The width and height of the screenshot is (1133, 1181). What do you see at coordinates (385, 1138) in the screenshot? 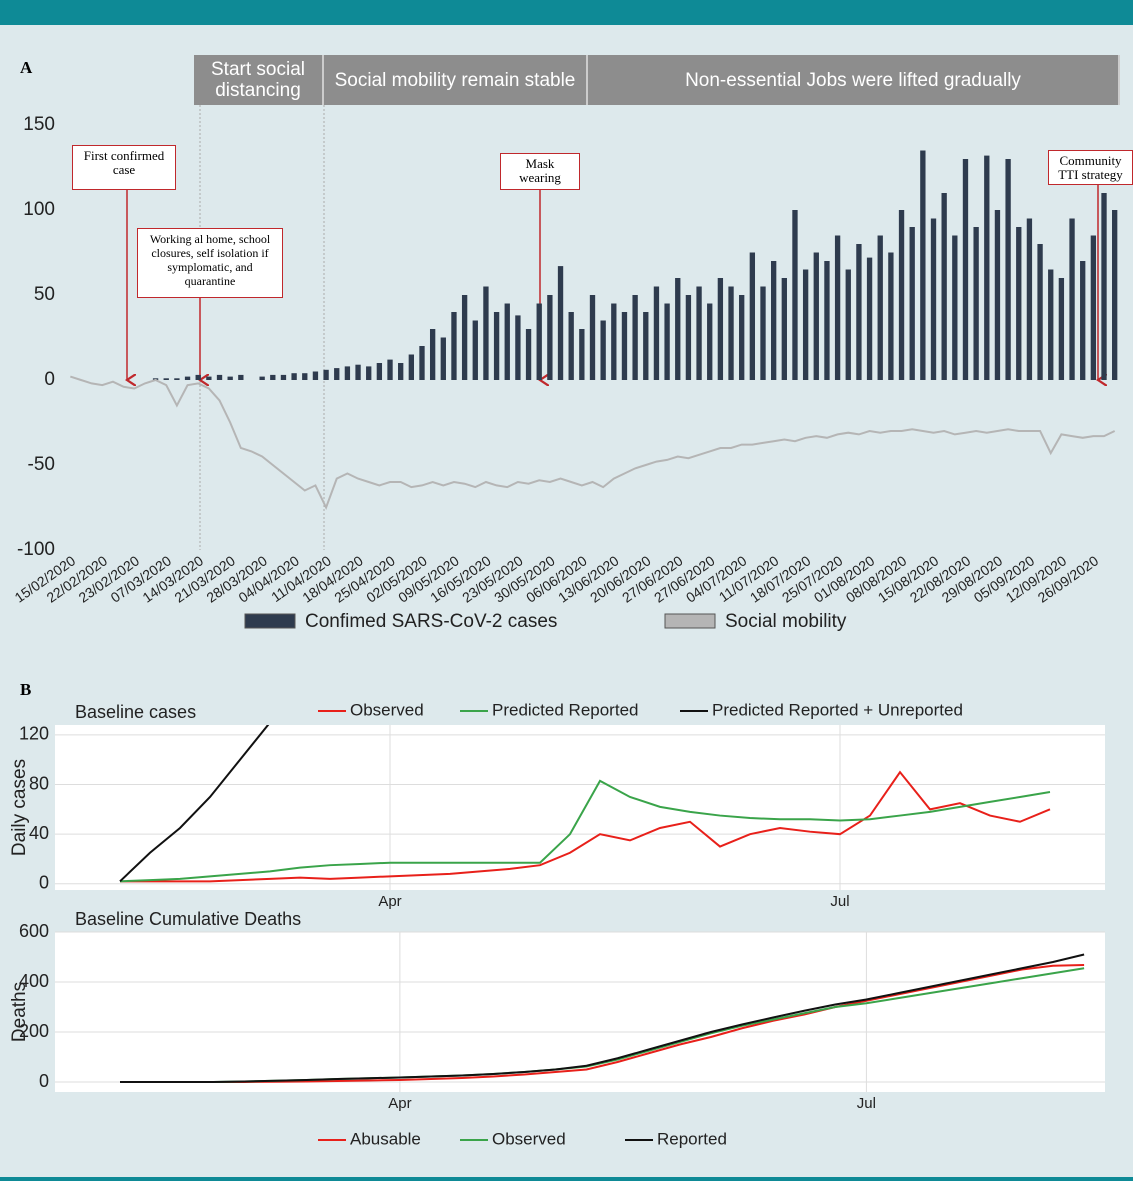
I see `legend-label: Abusable` at bounding box center [385, 1138].